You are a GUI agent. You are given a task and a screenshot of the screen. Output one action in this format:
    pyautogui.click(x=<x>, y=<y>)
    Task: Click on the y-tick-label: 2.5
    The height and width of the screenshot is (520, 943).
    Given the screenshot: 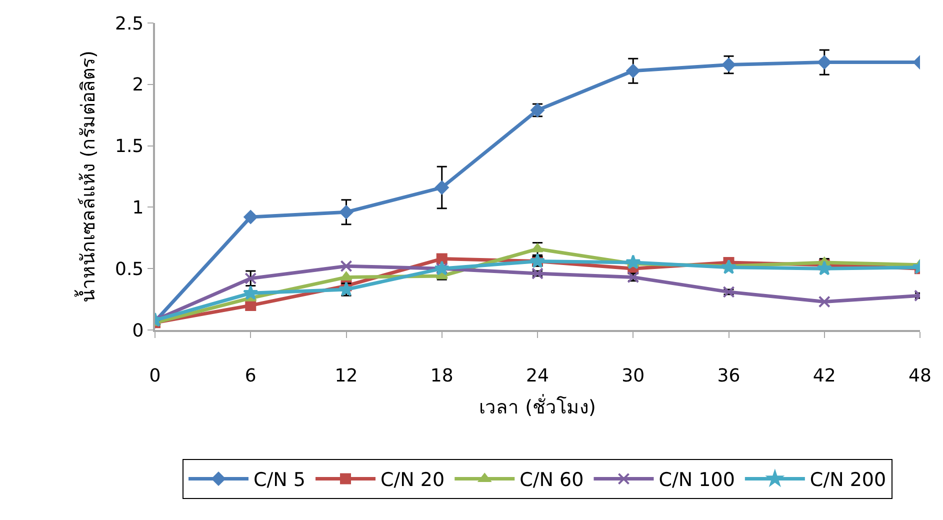 What is the action you would take?
    pyautogui.click(x=129, y=23)
    